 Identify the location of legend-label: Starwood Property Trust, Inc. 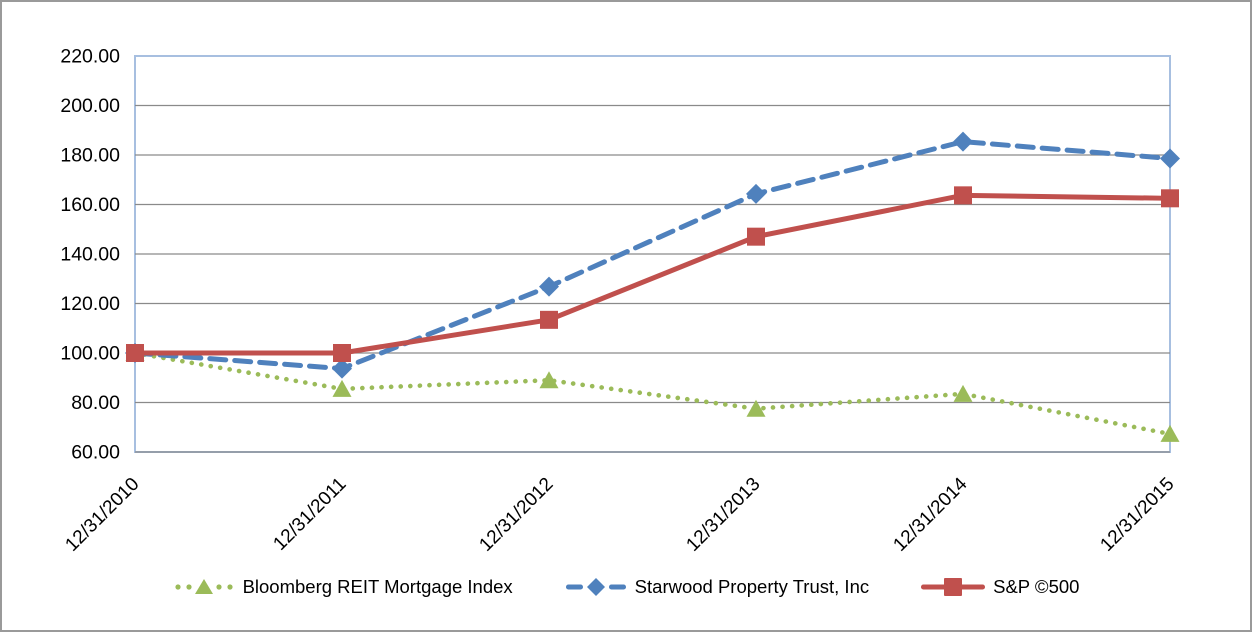
(752, 586).